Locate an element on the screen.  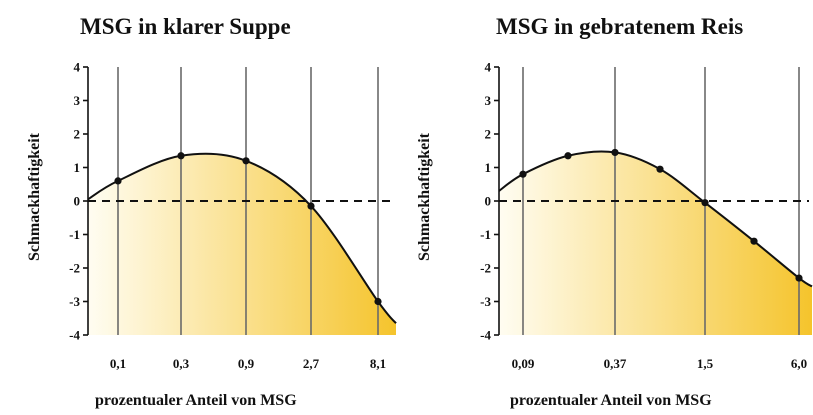
x-tick-label: 0,3 is located at coordinates (181, 363).